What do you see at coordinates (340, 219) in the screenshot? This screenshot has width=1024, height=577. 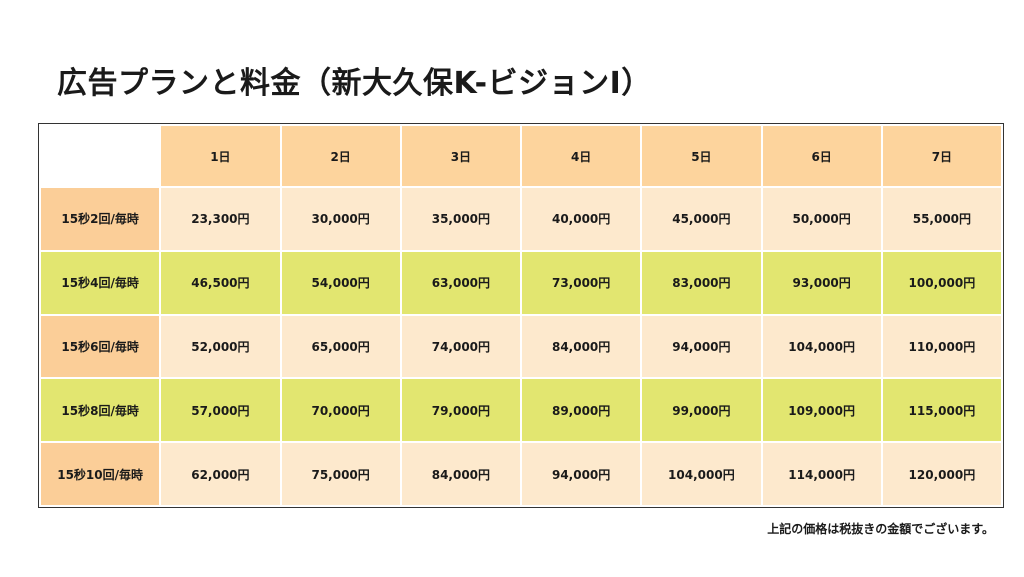 I see `price-cell: 30,000円` at bounding box center [340, 219].